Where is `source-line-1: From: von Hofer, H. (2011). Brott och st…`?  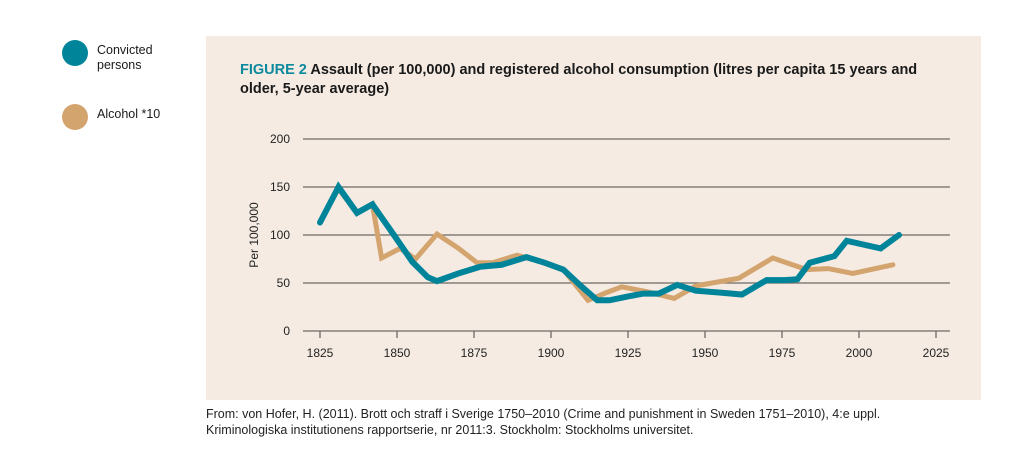
source-line-1: From: von Hofer, H. (2011). Brott och st… is located at coordinates (543, 414).